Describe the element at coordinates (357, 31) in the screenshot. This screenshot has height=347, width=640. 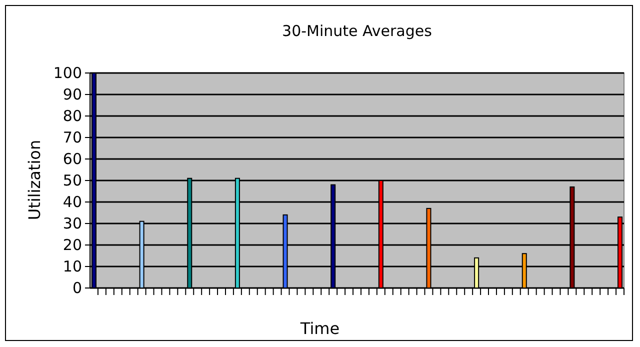
I see `chart-title: 30-Minute Averages` at that location.